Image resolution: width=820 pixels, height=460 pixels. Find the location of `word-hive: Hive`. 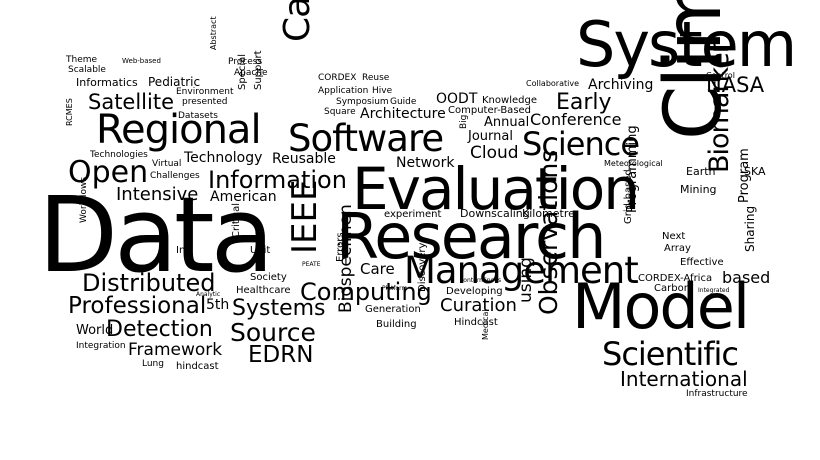

word-hive: Hive is located at coordinates (382, 91).